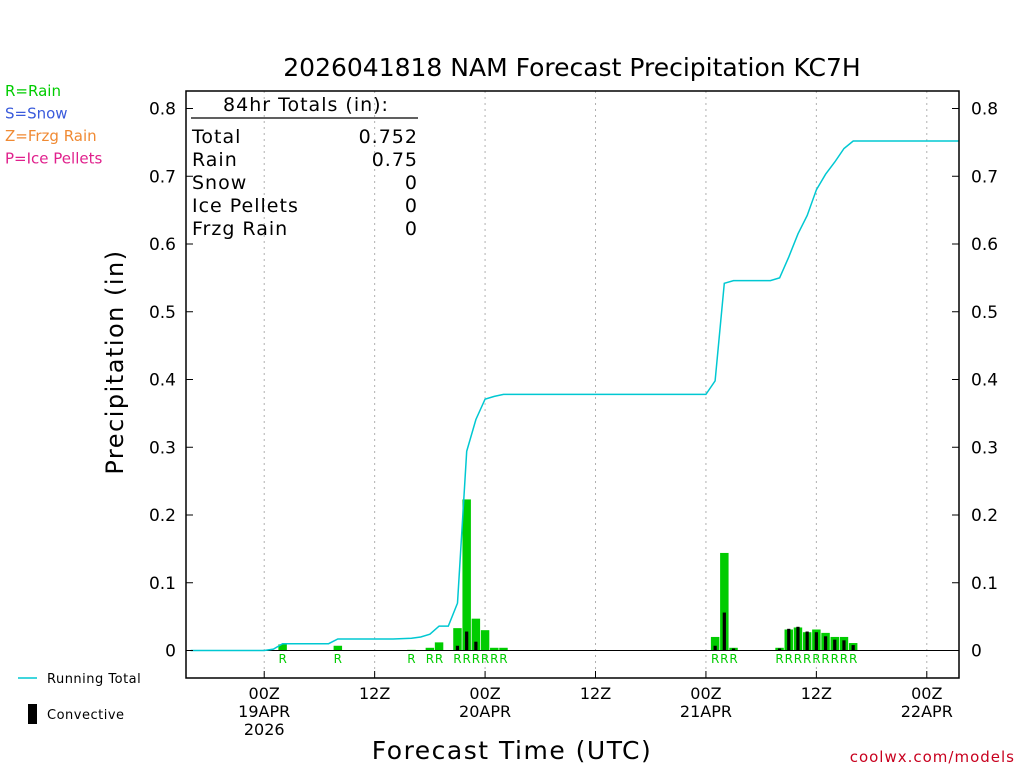  I want to click on series-legend: Running Total Convective, so click(79, 698).